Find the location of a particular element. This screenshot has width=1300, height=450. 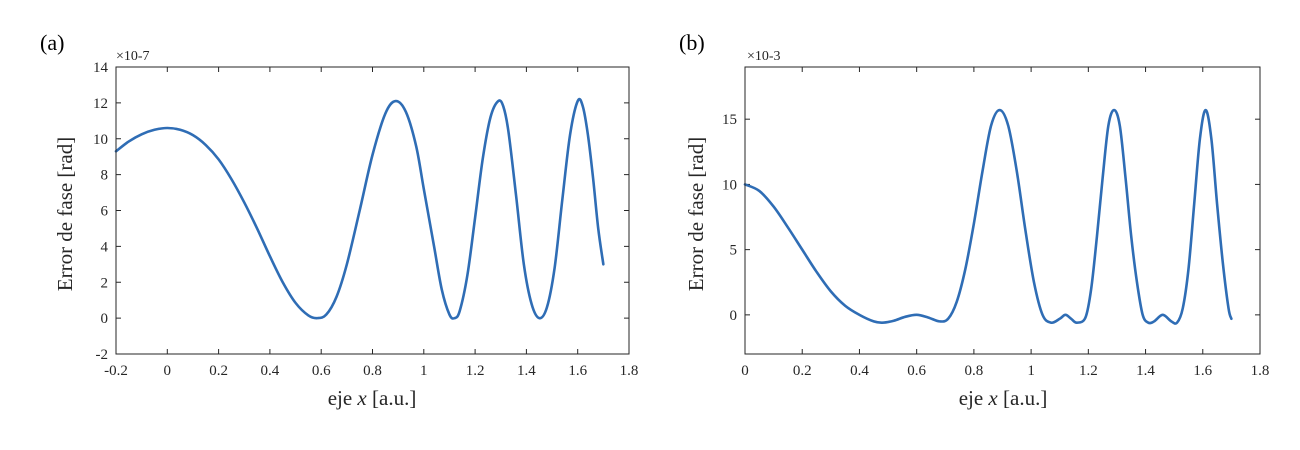

x-tick-label-b: 1.6 is located at coordinates (1202, 371).